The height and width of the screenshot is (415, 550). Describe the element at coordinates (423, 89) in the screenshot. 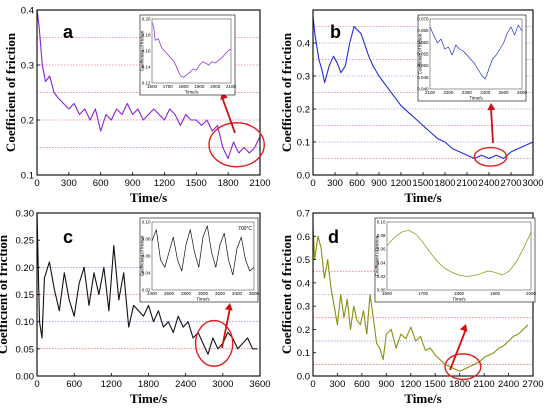

I see `inset-y-tick-label: 0.040` at that location.